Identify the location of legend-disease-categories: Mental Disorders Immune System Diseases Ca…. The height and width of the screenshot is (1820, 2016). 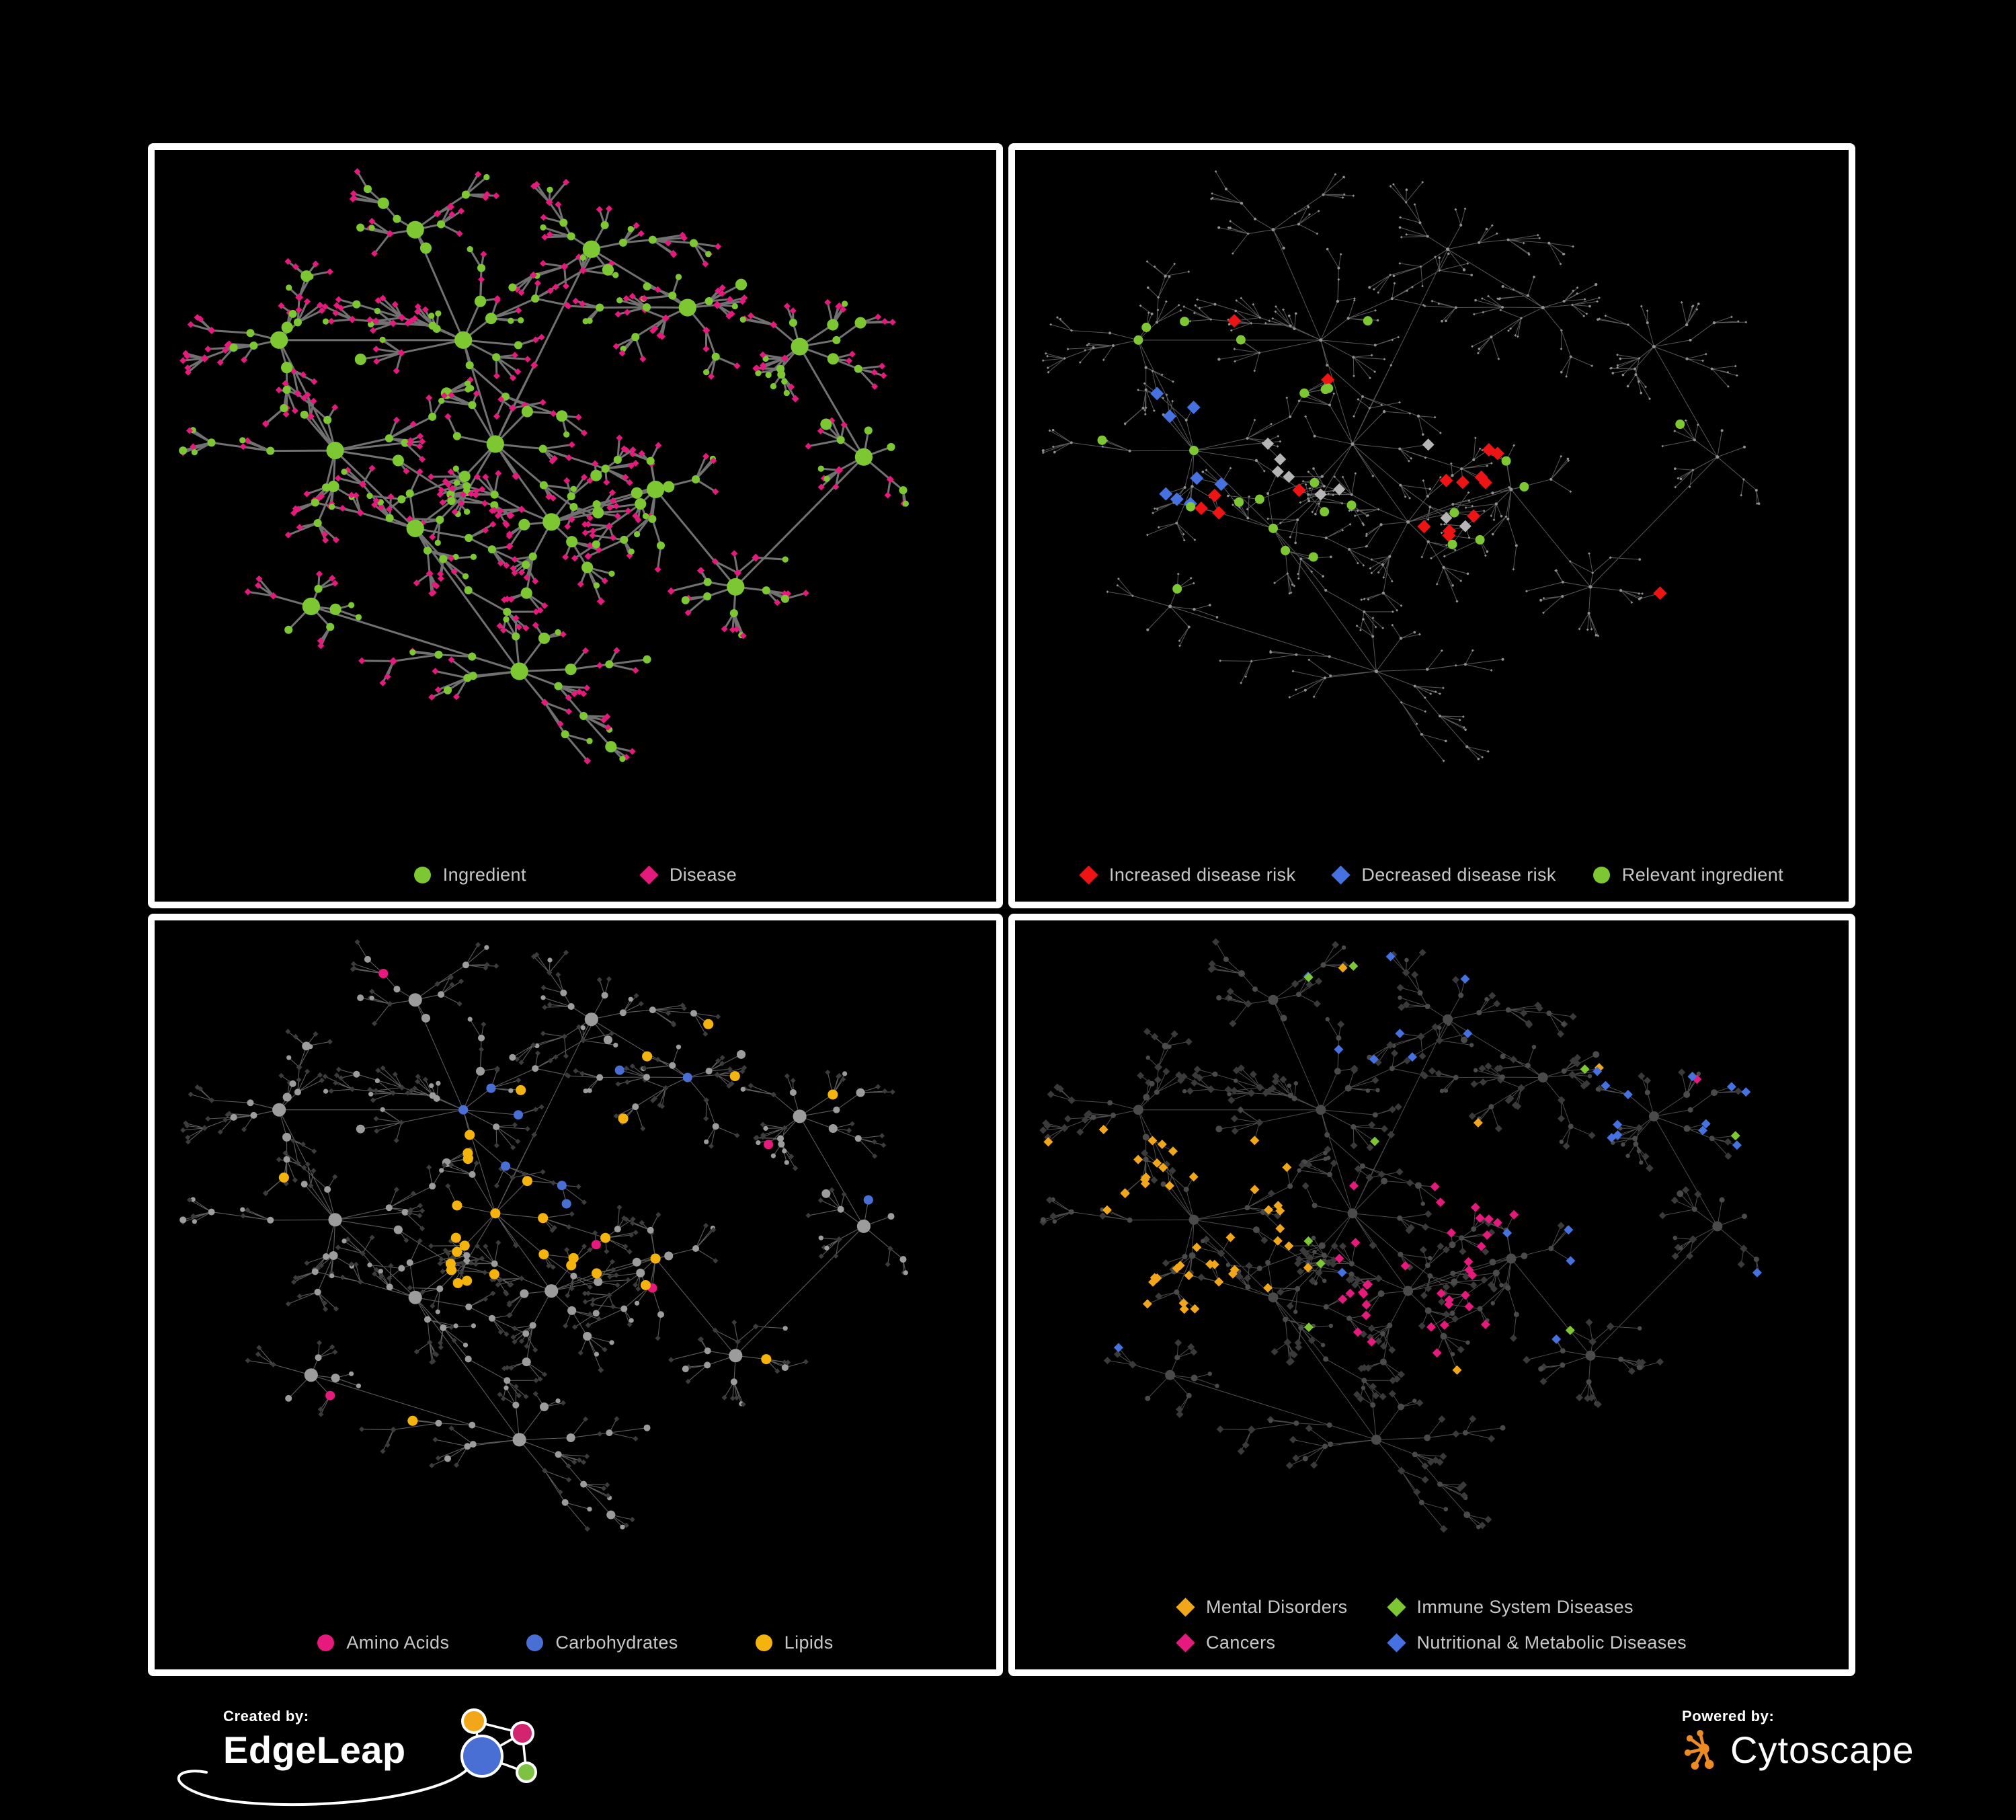
(1432, 1625).